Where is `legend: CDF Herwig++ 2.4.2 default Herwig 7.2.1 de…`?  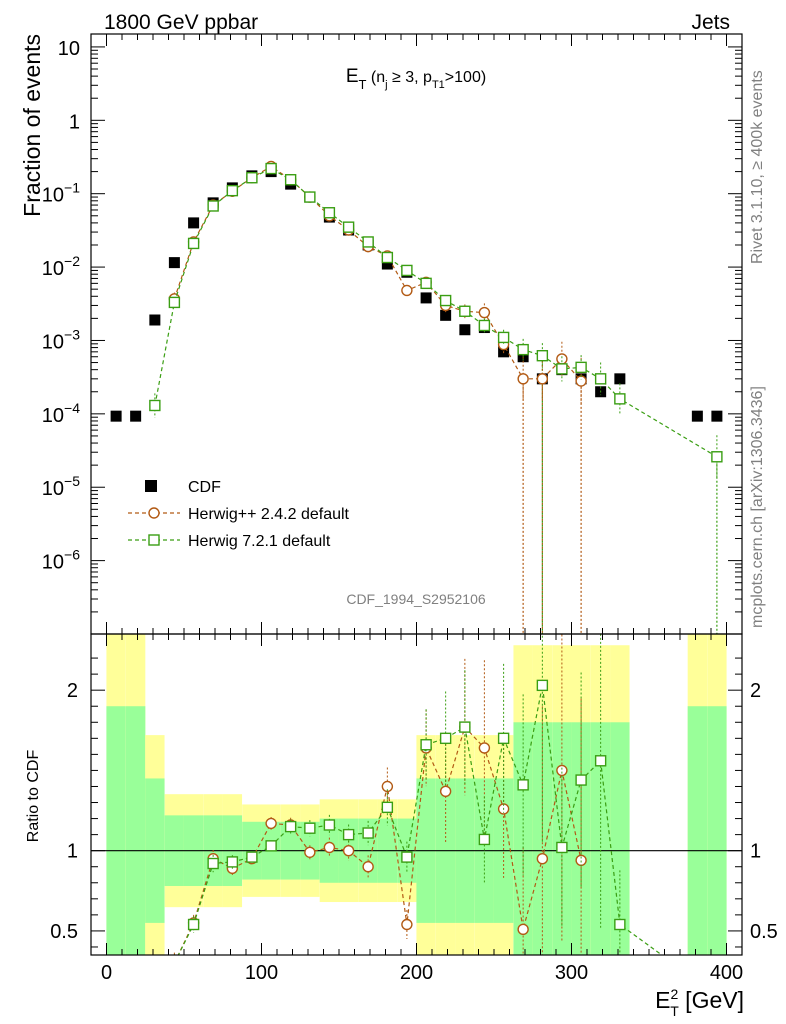 legend: CDF Herwig++ 2.4.2 default Herwig 7.2.1 de… is located at coordinates (239, 514).